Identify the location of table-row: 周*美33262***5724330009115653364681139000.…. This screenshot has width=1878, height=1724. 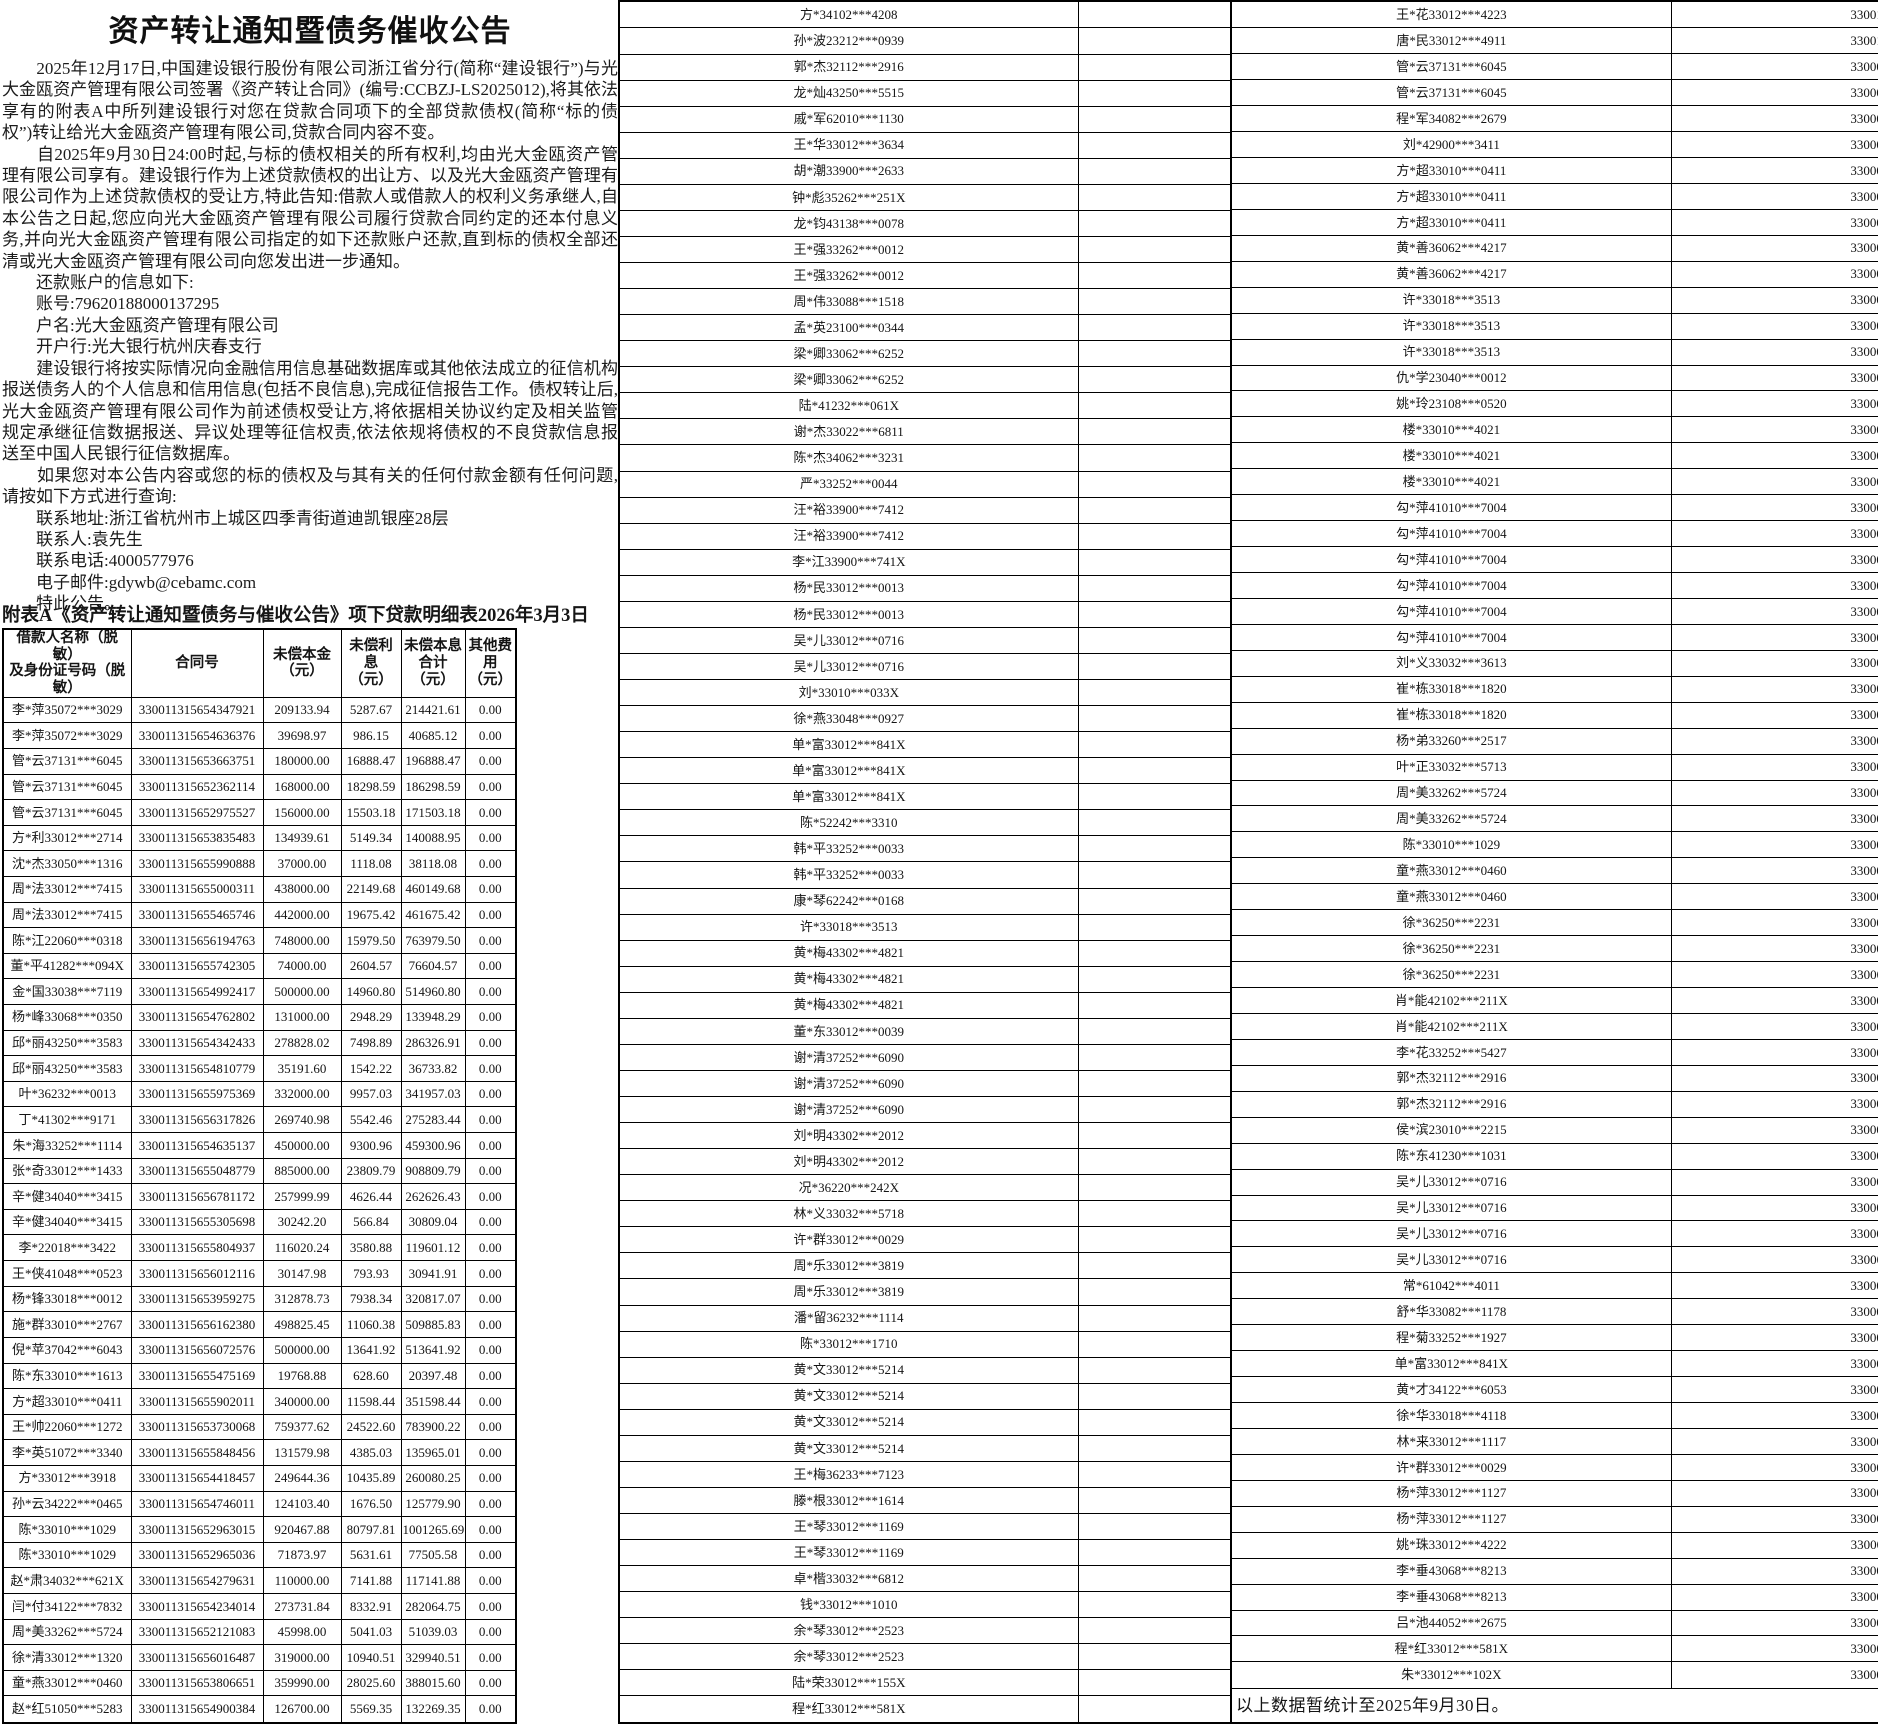
(1554, 793).